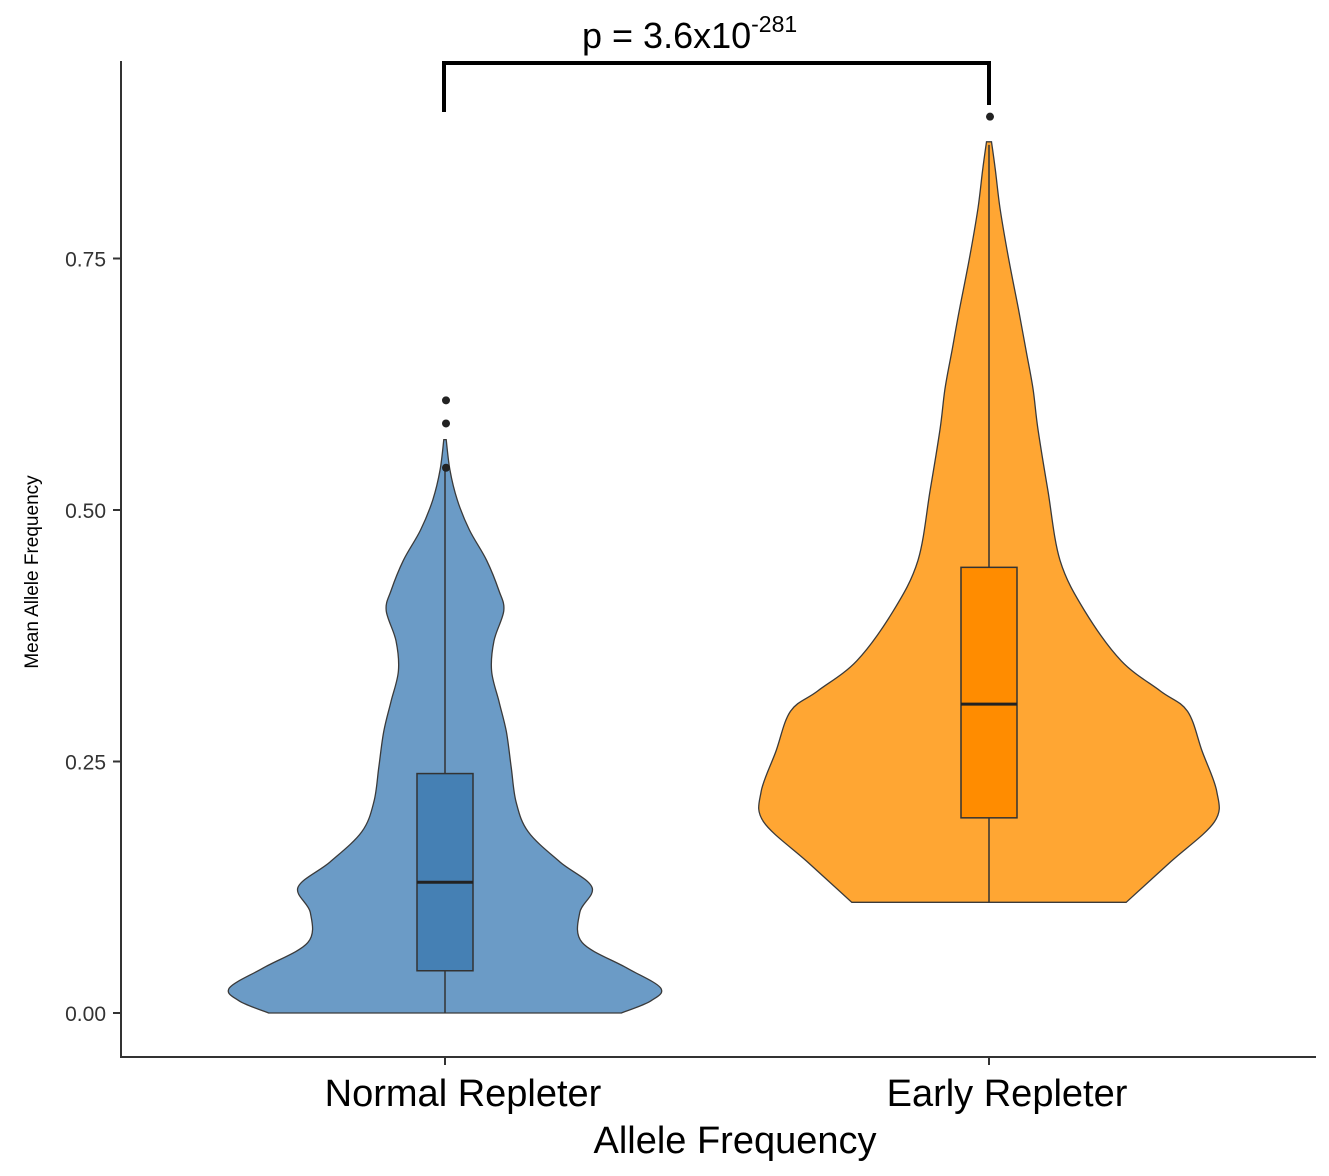 This screenshot has height=1176, width=1329. Describe the element at coordinates (989, 692) in the screenshot. I see `early-repleter-box` at that location.